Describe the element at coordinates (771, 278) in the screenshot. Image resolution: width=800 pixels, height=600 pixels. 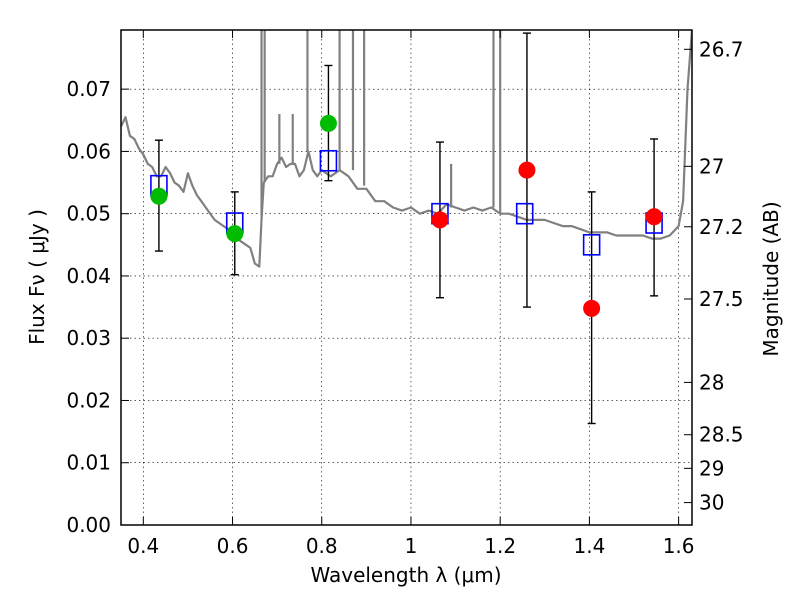
I see `right-axis-title: Magnitude (AB)` at that location.